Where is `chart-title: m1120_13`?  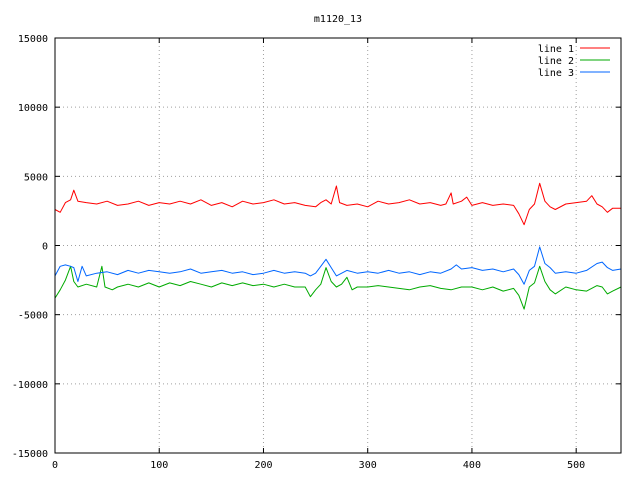 chart-title: m1120_13 is located at coordinates (338, 19).